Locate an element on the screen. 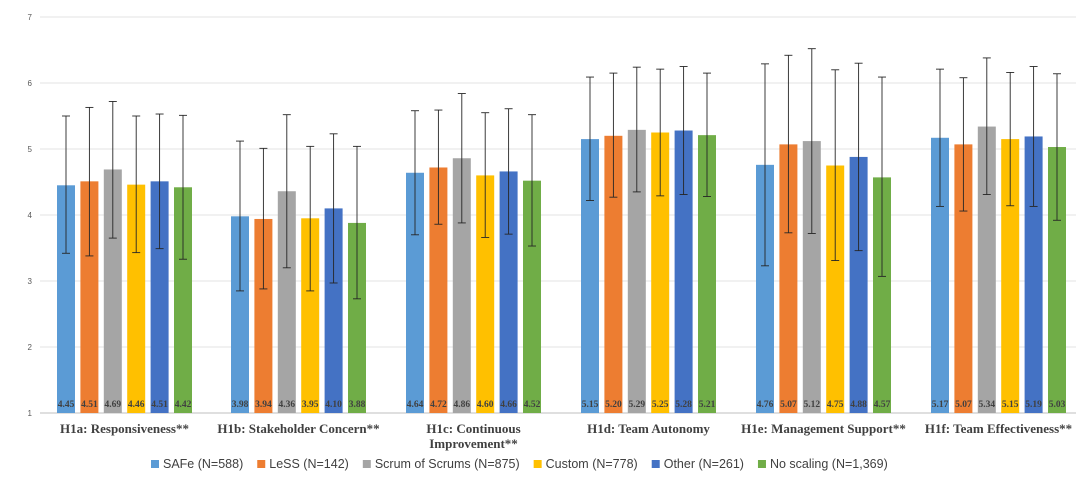 The height and width of the screenshot is (479, 1084). data-label: 4.76 is located at coordinates (765, 405).